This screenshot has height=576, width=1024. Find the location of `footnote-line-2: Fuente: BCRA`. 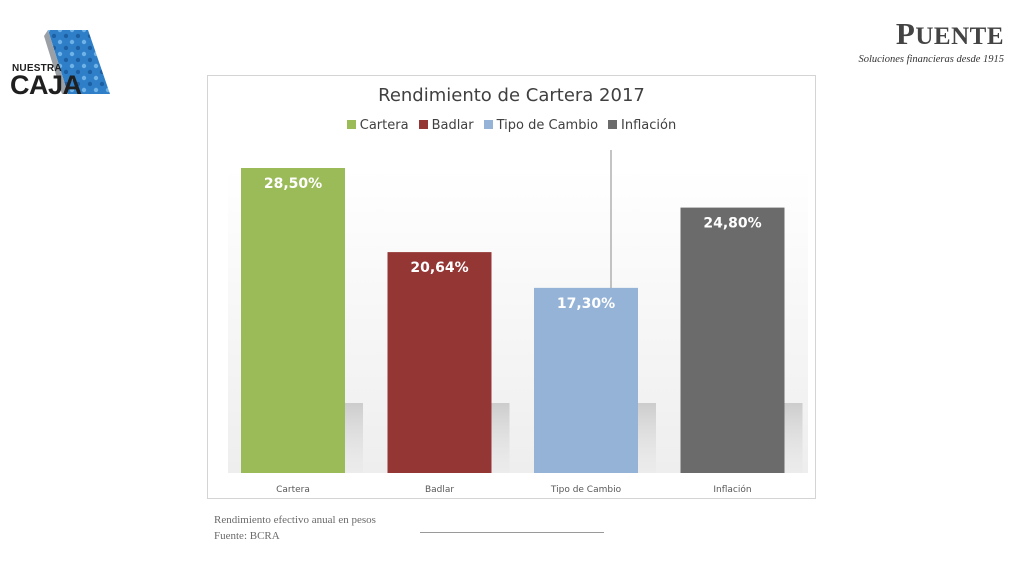

footnote-line-2: Fuente: BCRA is located at coordinates (247, 536).